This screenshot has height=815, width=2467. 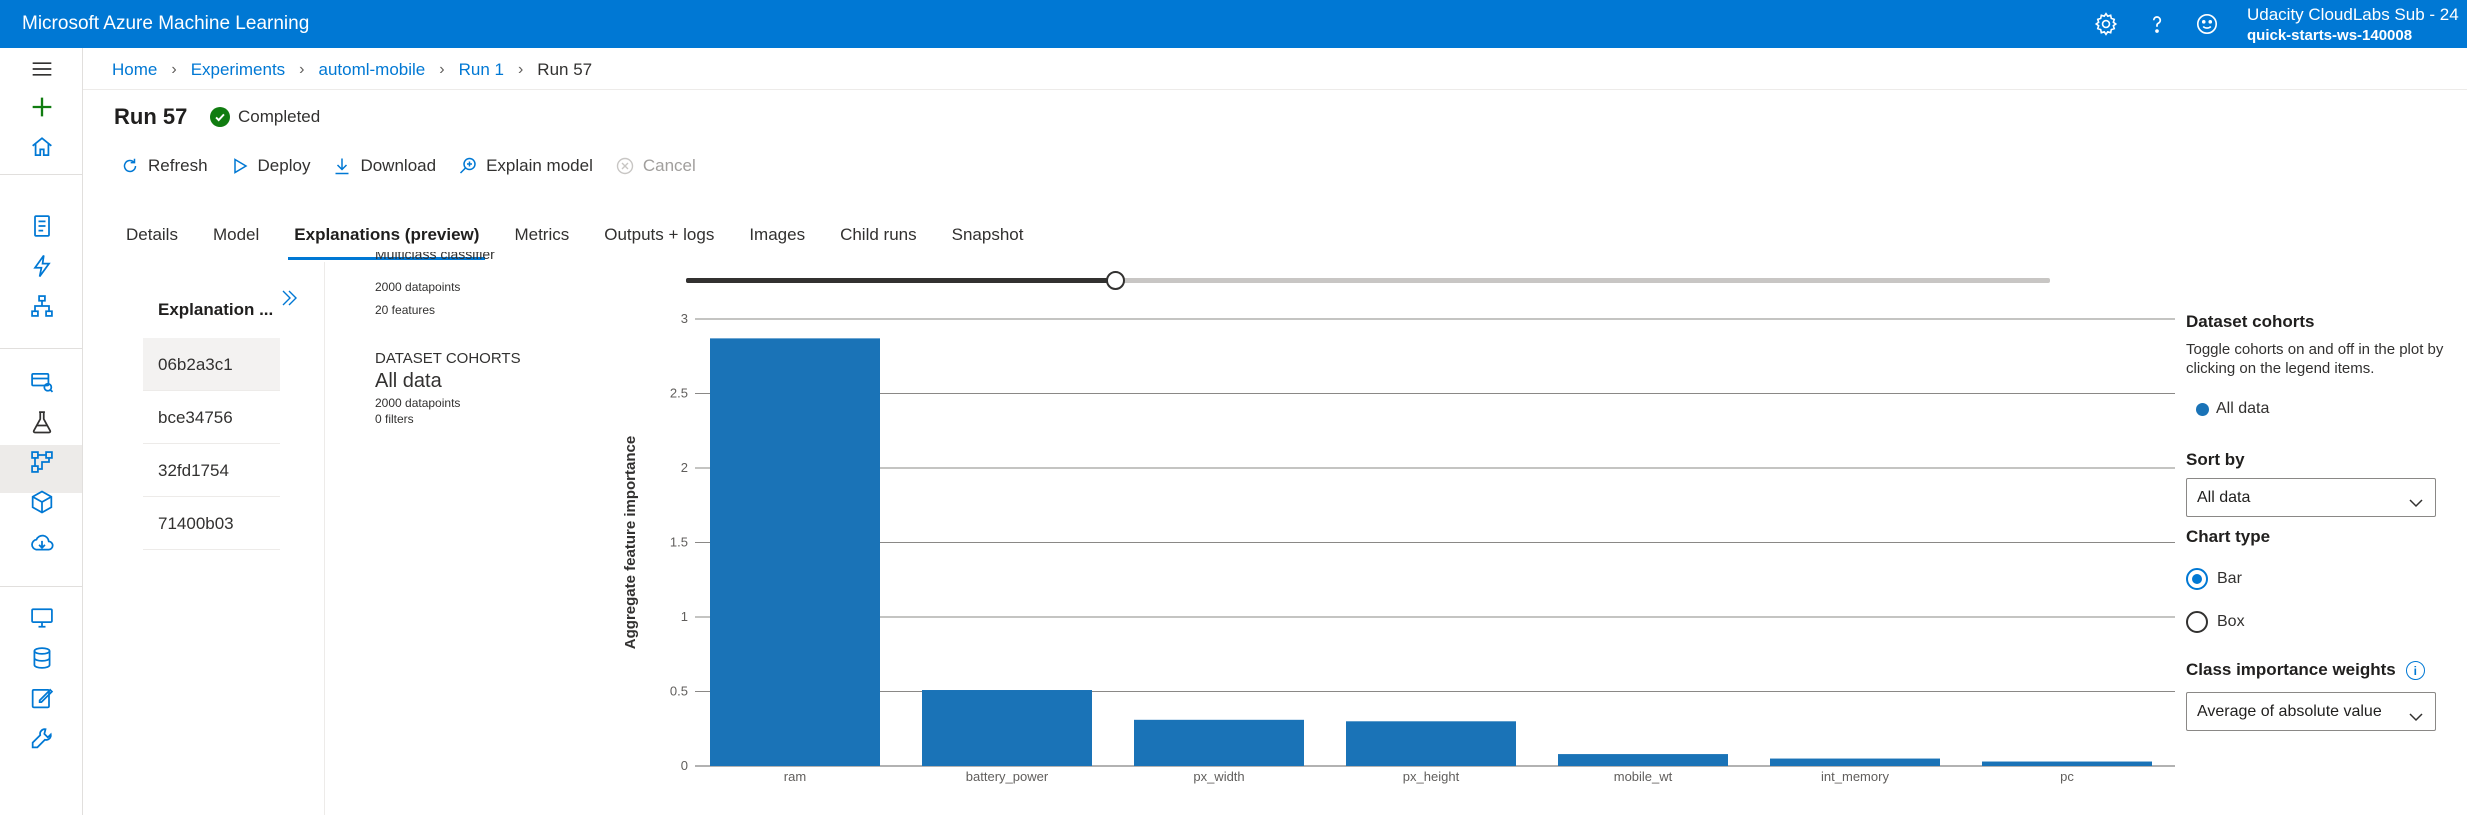 I want to click on x-tick-label: mobile_wt, so click(x=1643, y=776).